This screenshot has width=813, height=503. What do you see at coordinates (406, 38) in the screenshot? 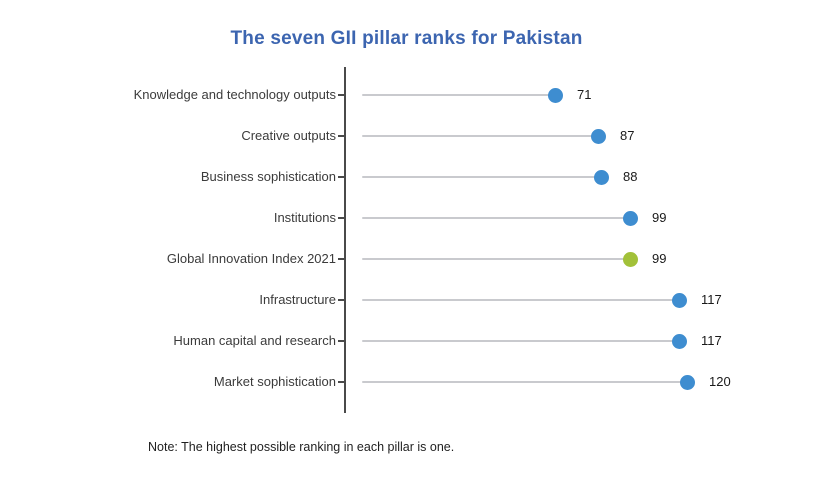
I see `chart-title: The seven GII pillar ranks for Pakistan` at bounding box center [406, 38].